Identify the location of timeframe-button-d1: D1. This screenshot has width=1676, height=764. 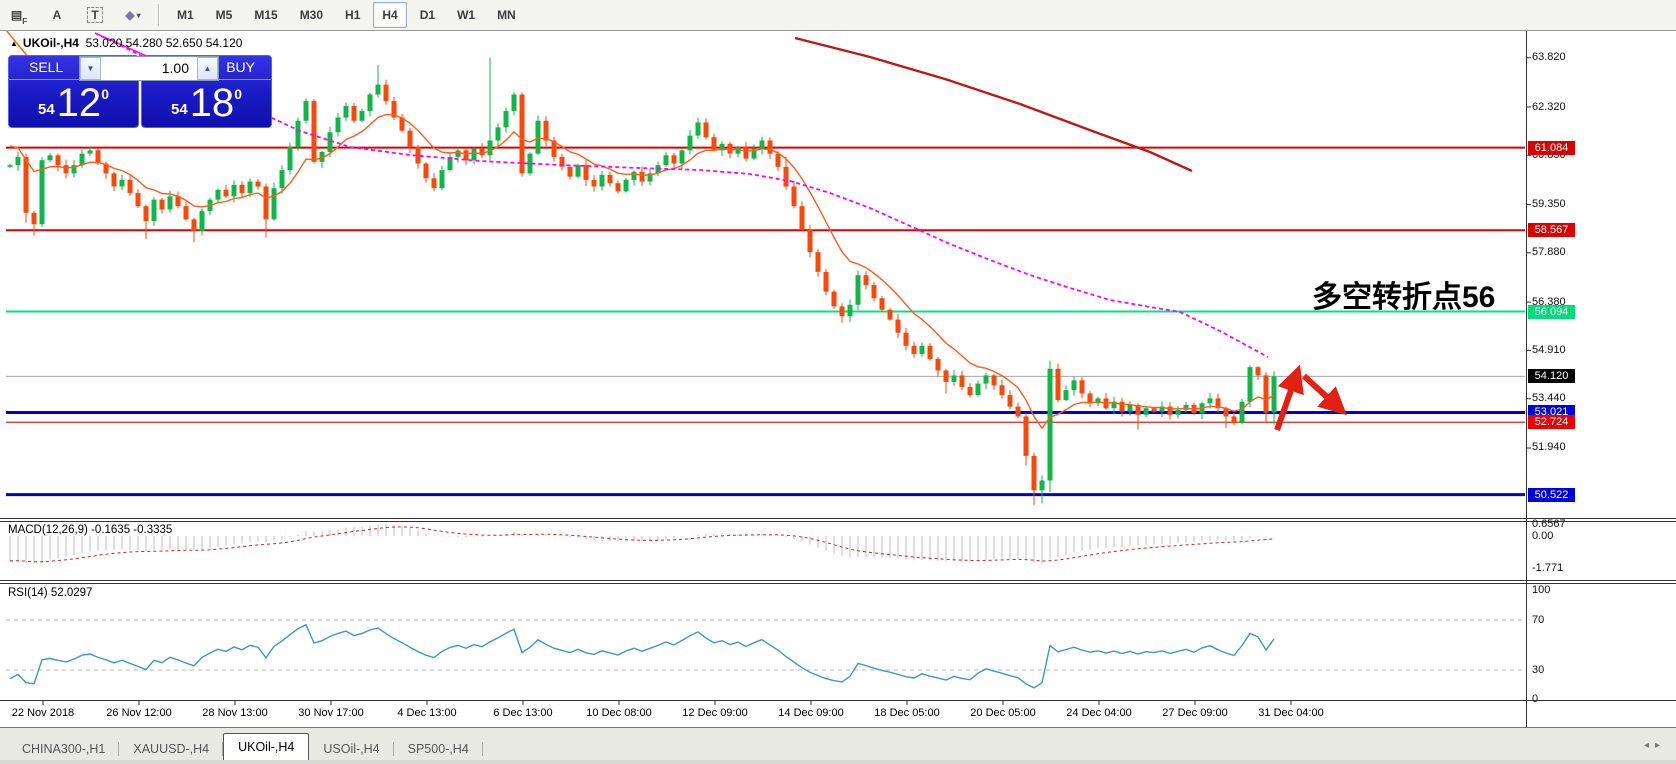
(427, 15).